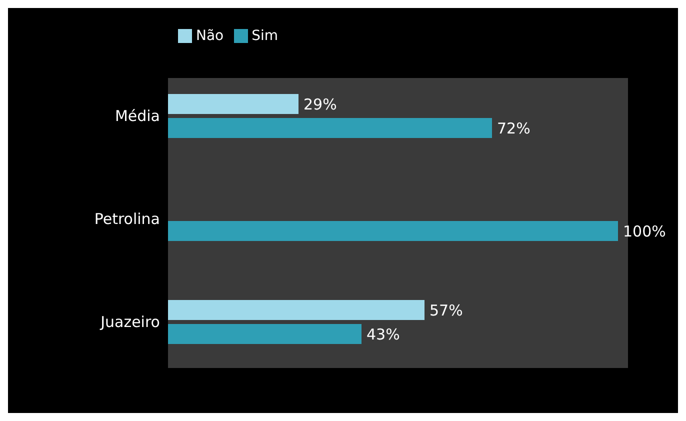  I want to click on legend-label: Sim, so click(265, 36).